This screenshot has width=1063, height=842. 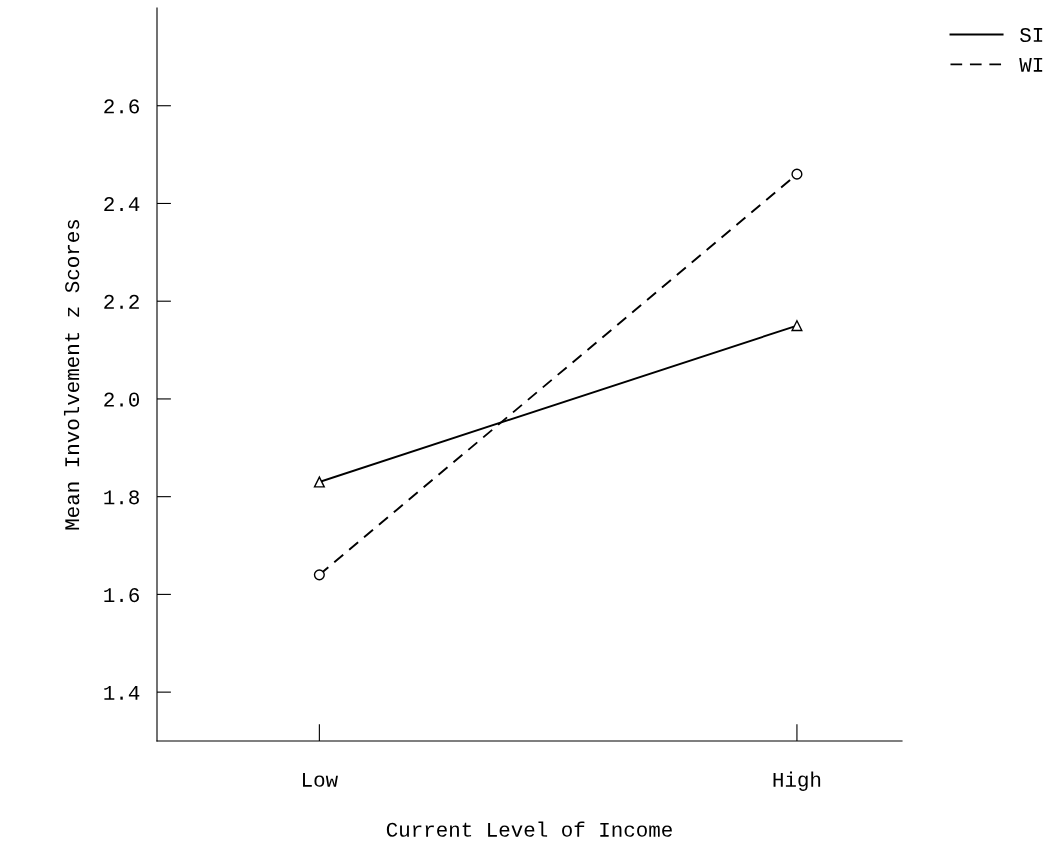 I want to click on legend-label: WI, so click(x=1031, y=64).